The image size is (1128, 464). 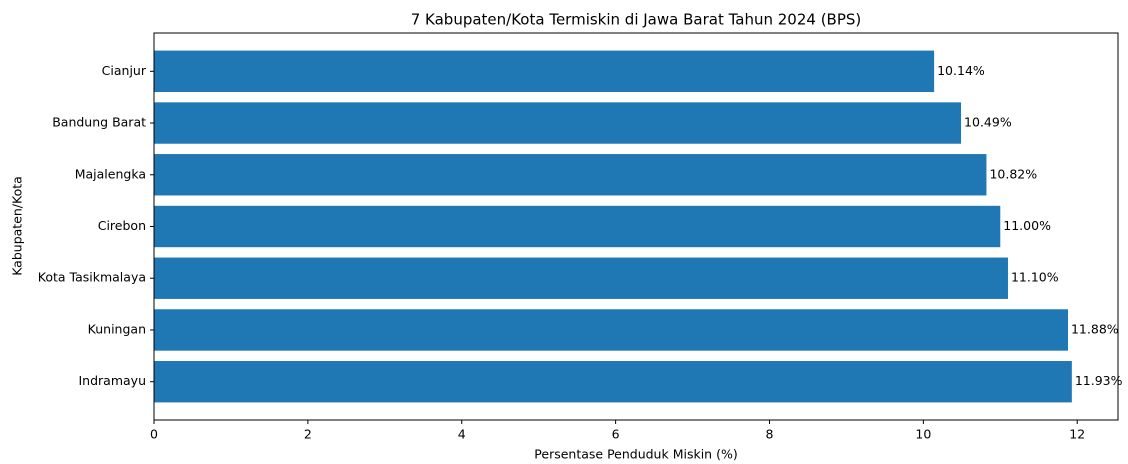 I want to click on y-tick-label: Majalengka, so click(x=110, y=173).